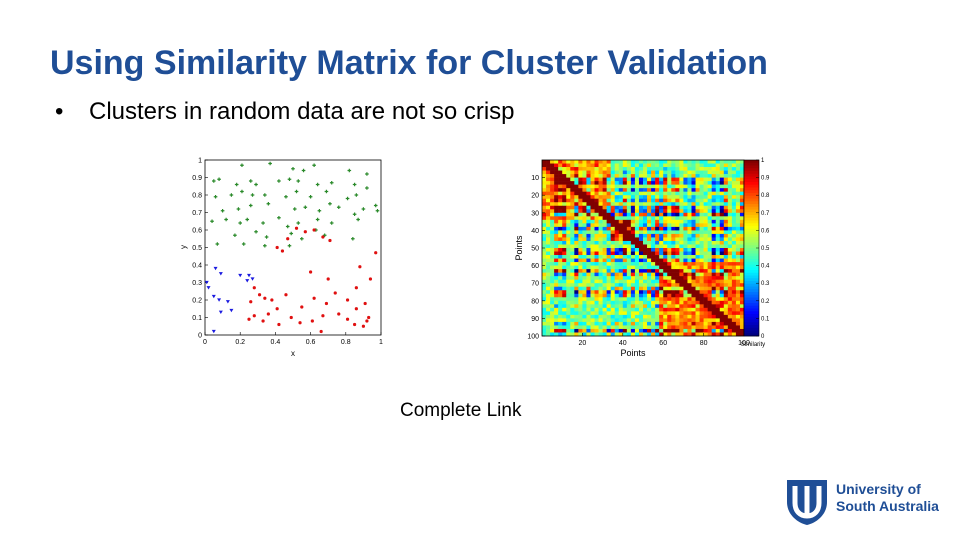 The width and height of the screenshot is (960, 540). Describe the element at coordinates (263, 321) in the screenshot. I see `scatter-point-red` at that location.